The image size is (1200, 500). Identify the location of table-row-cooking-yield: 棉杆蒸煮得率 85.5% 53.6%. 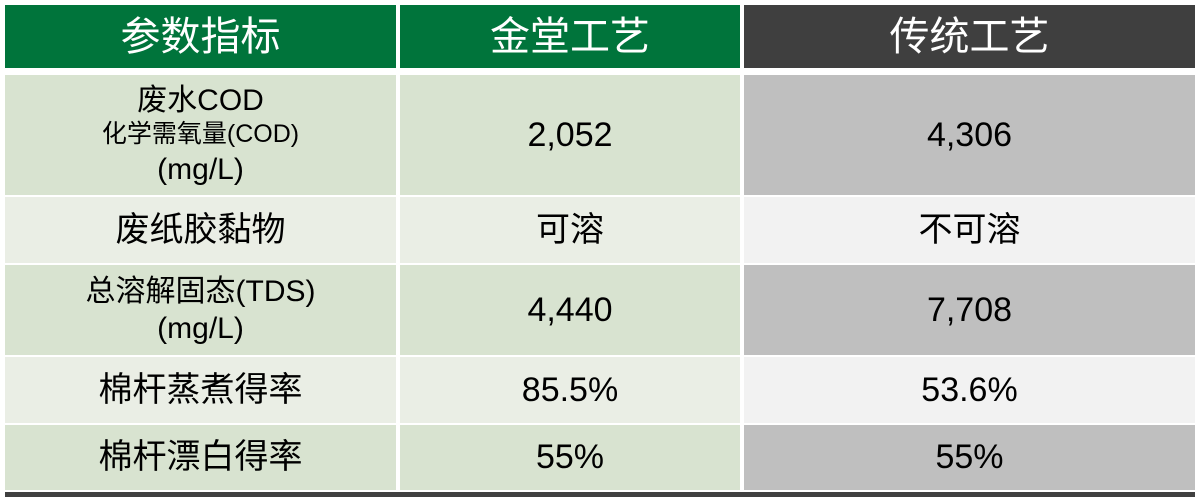
(600, 390).